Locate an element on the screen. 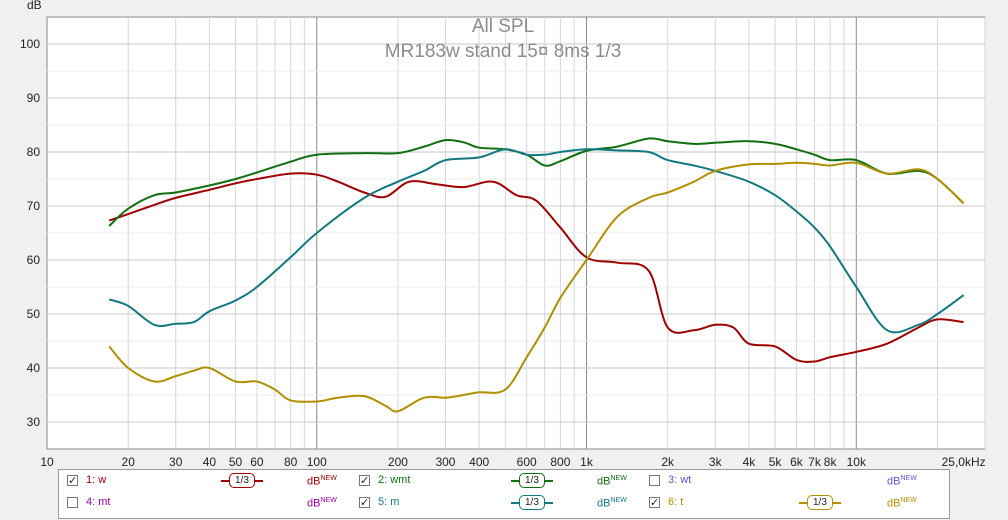 The width and height of the screenshot is (1008, 520). x-tick-label: 600 is located at coordinates (527, 462).